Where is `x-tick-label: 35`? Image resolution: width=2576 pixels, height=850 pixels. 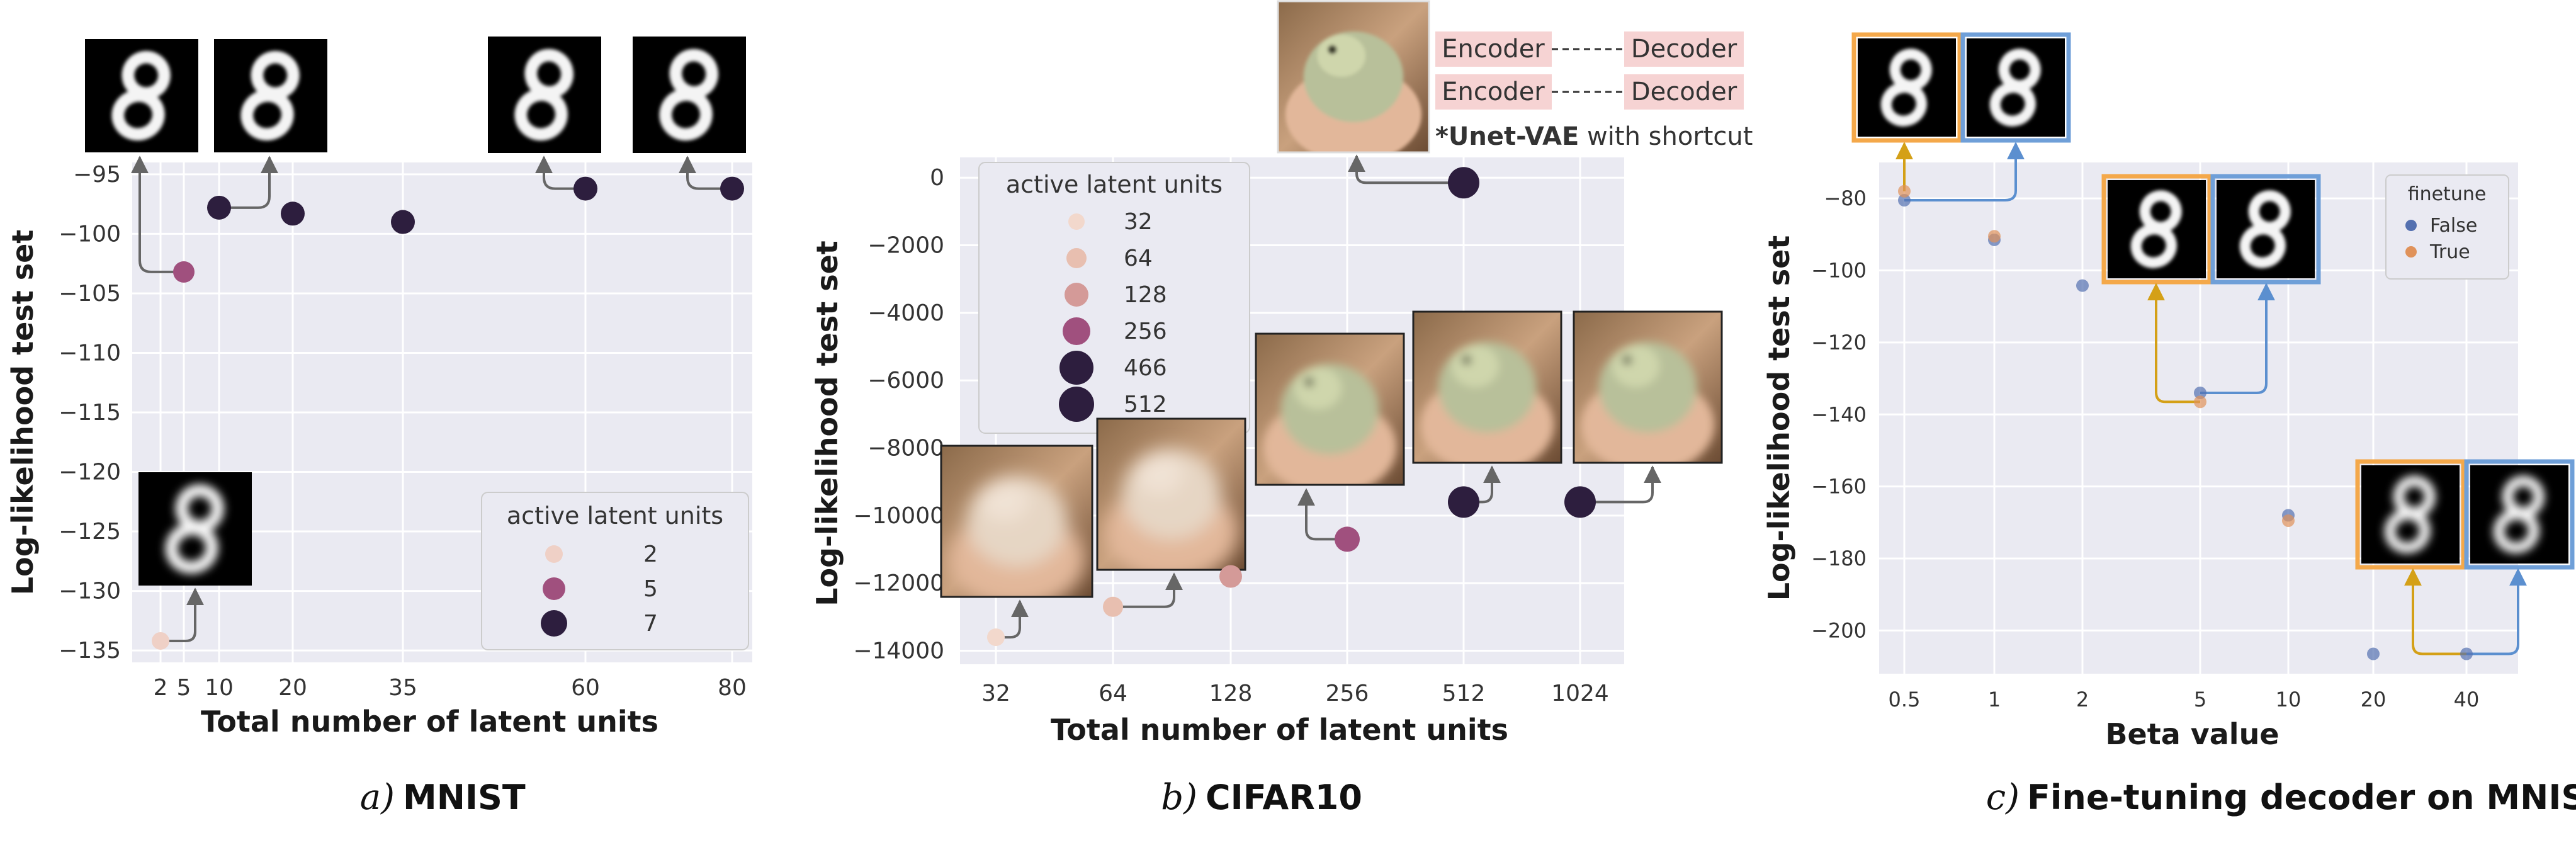 x-tick-label: 35 is located at coordinates (402, 688).